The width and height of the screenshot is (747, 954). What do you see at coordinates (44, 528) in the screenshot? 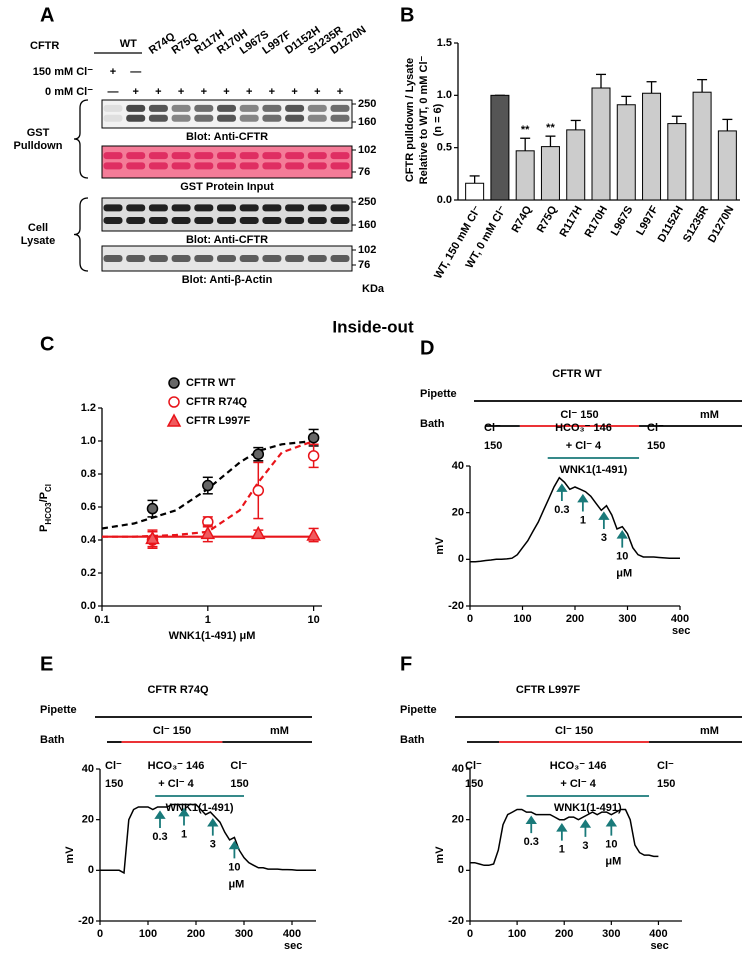
I see `y-axis-label-part: P` at bounding box center [44, 528].